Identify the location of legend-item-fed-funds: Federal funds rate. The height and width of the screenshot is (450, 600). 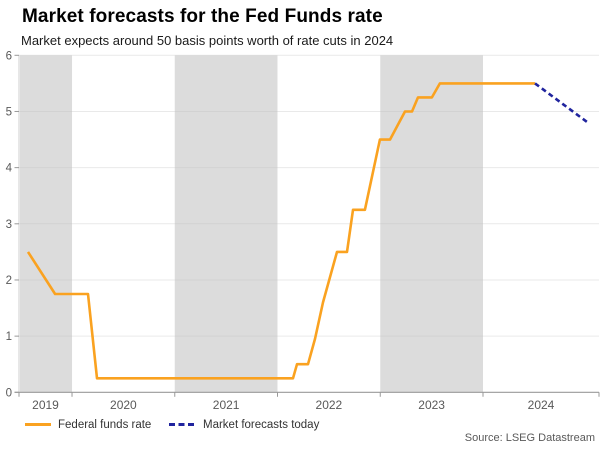
(88, 424).